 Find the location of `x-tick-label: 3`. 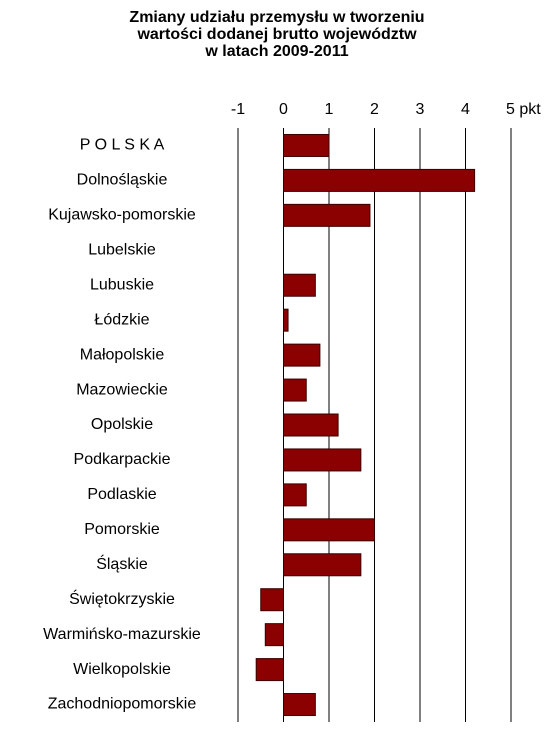

x-tick-label: 3 is located at coordinates (420, 109).